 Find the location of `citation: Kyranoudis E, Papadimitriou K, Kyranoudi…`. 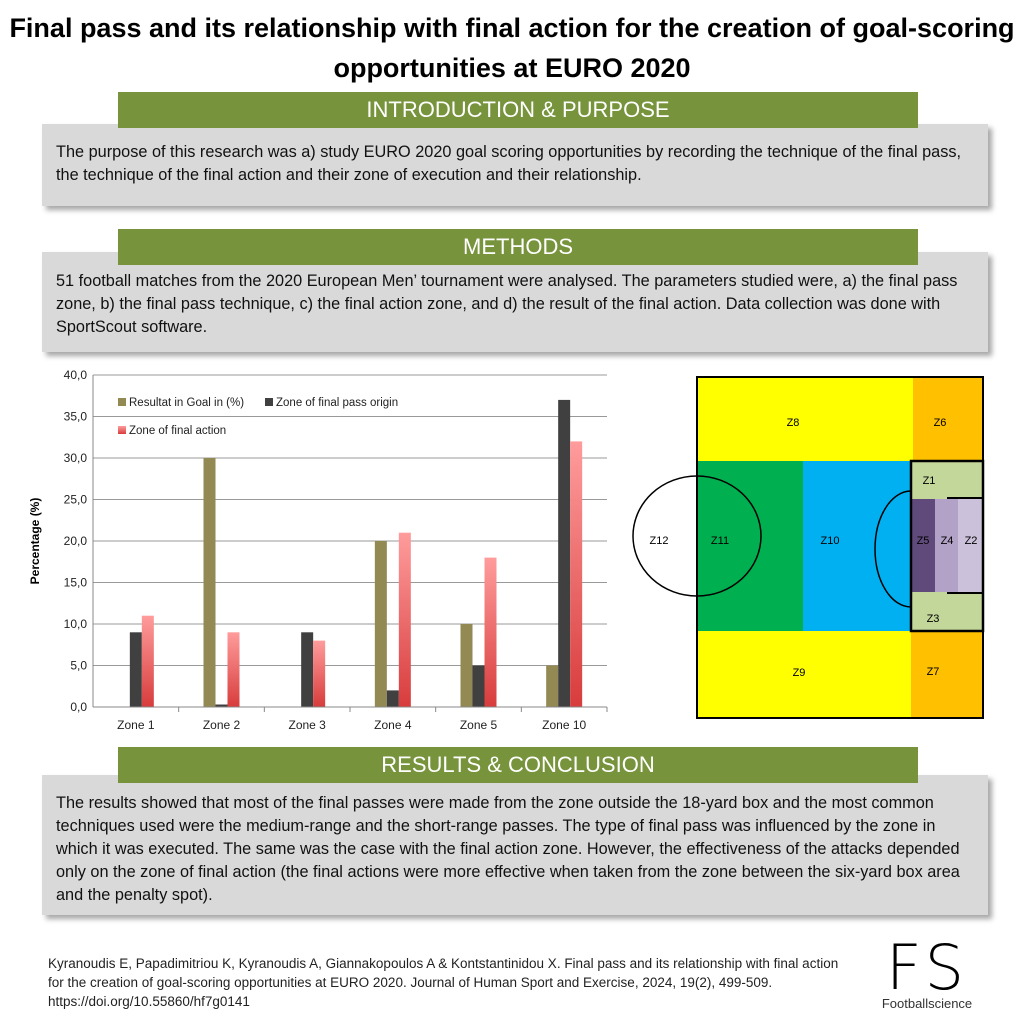

citation: Kyranoudis E, Papadimitriou K, Kyranoudi… is located at coordinates (443, 982).